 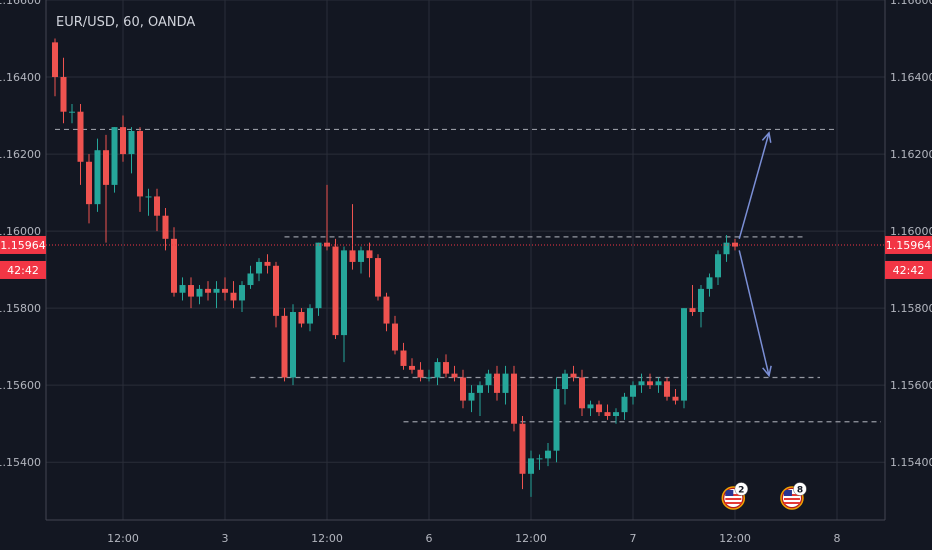 I want to click on x-tick-label: 3, so click(x=225, y=538).